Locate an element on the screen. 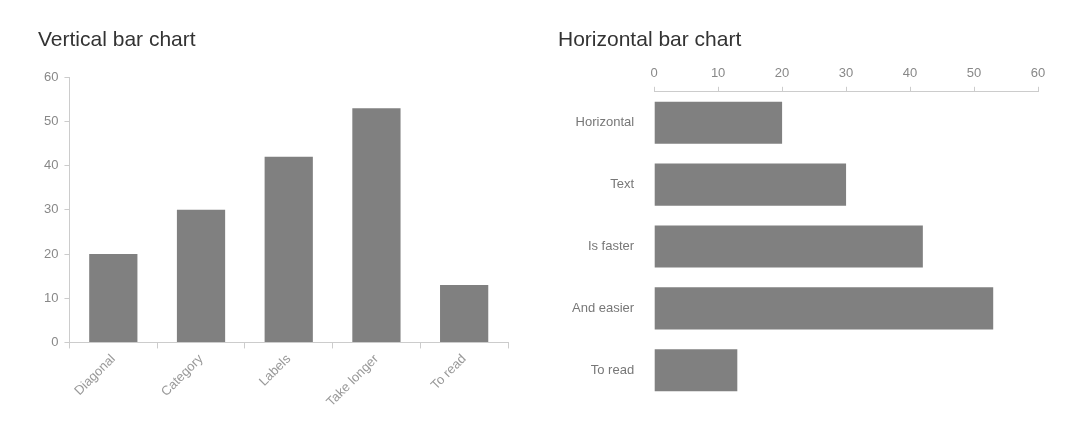 Image resolution: width=1066 pixels, height=435 pixels. y-tick-label: 30 is located at coordinates (51, 209).